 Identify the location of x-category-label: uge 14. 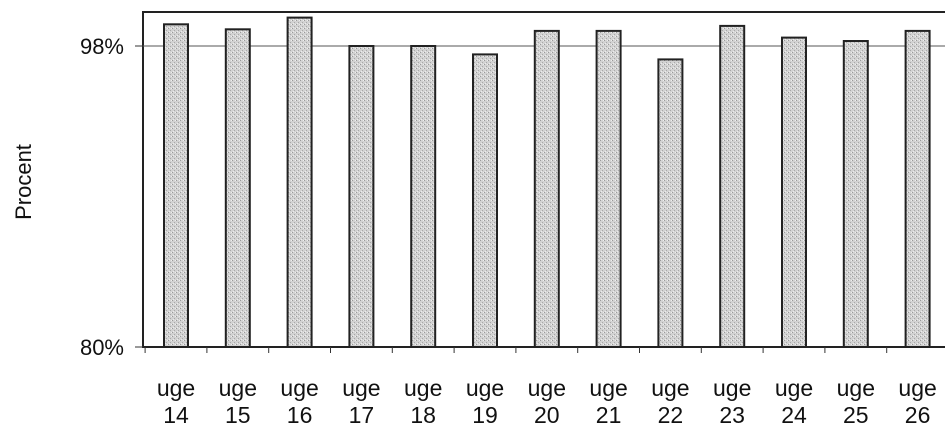
(176, 401).